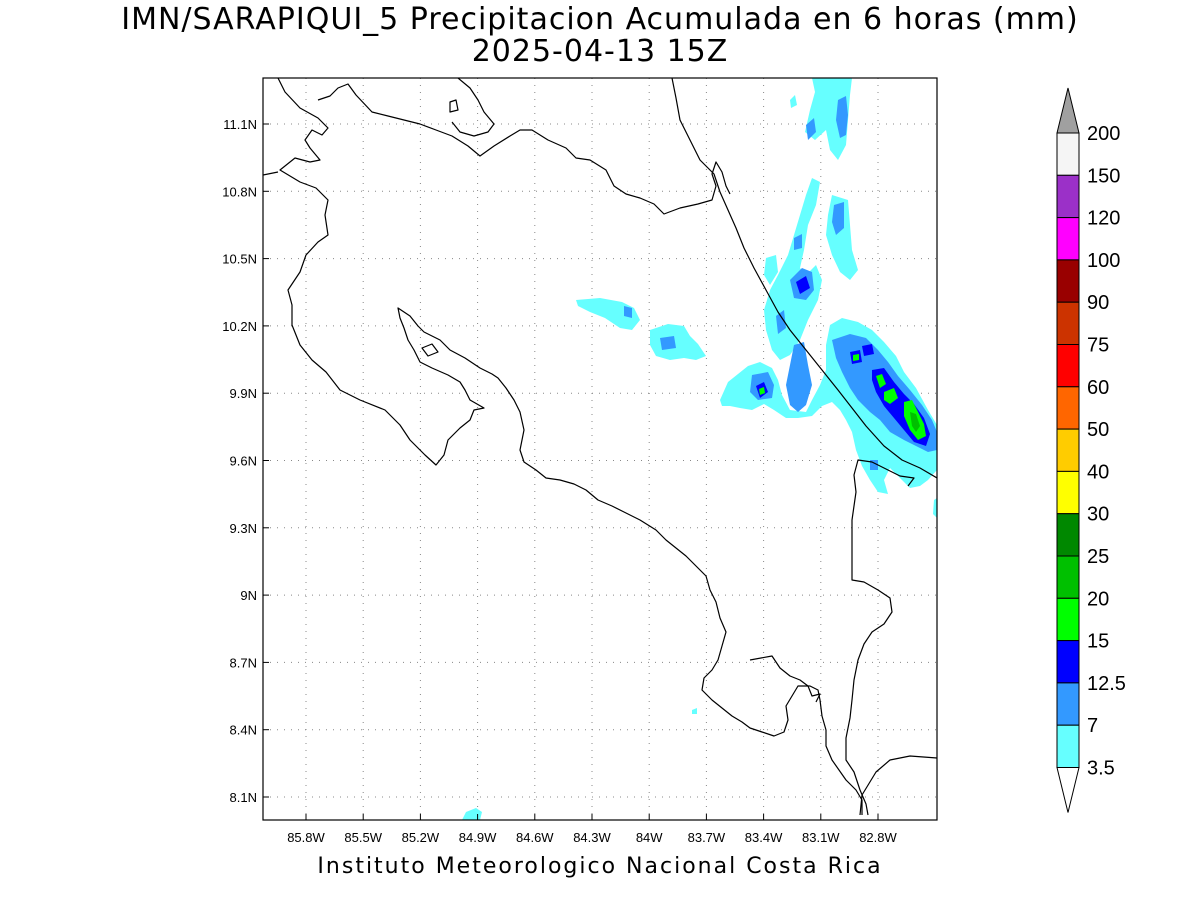 Image resolution: width=1200 pixels, height=900 pixels. Describe the element at coordinates (1098, 557) in the screenshot. I see `colorbar-label: 25` at that location.